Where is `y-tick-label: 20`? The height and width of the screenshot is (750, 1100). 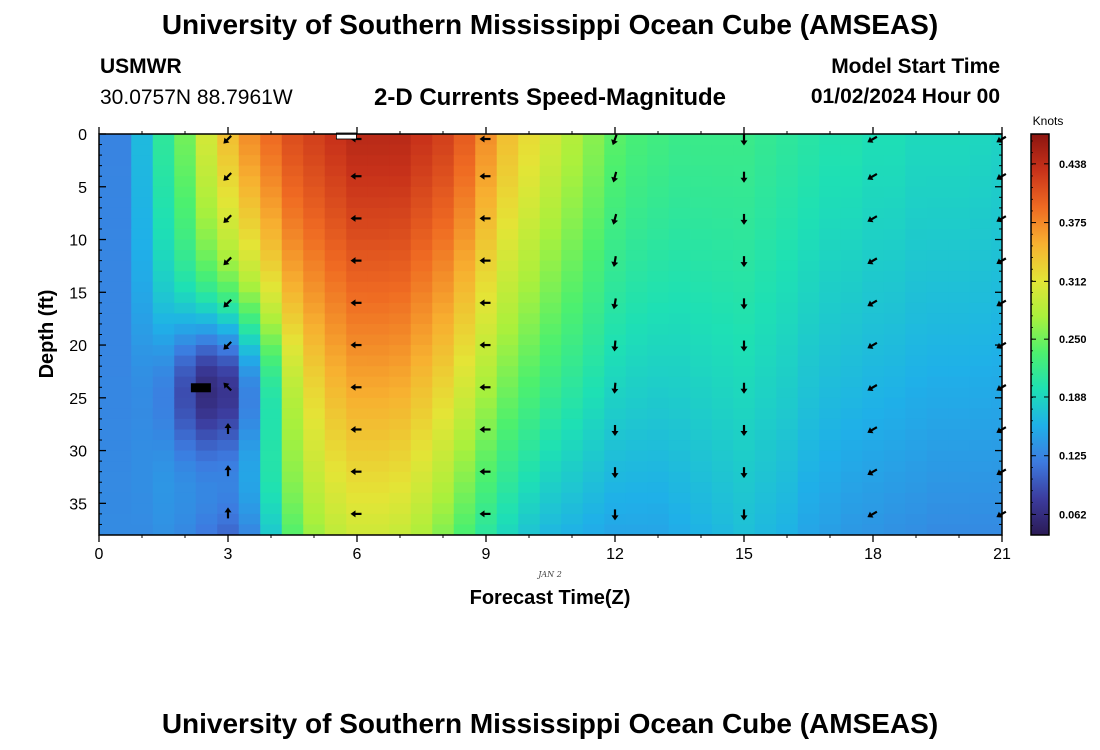 y-tick-label: 20 is located at coordinates (78, 346).